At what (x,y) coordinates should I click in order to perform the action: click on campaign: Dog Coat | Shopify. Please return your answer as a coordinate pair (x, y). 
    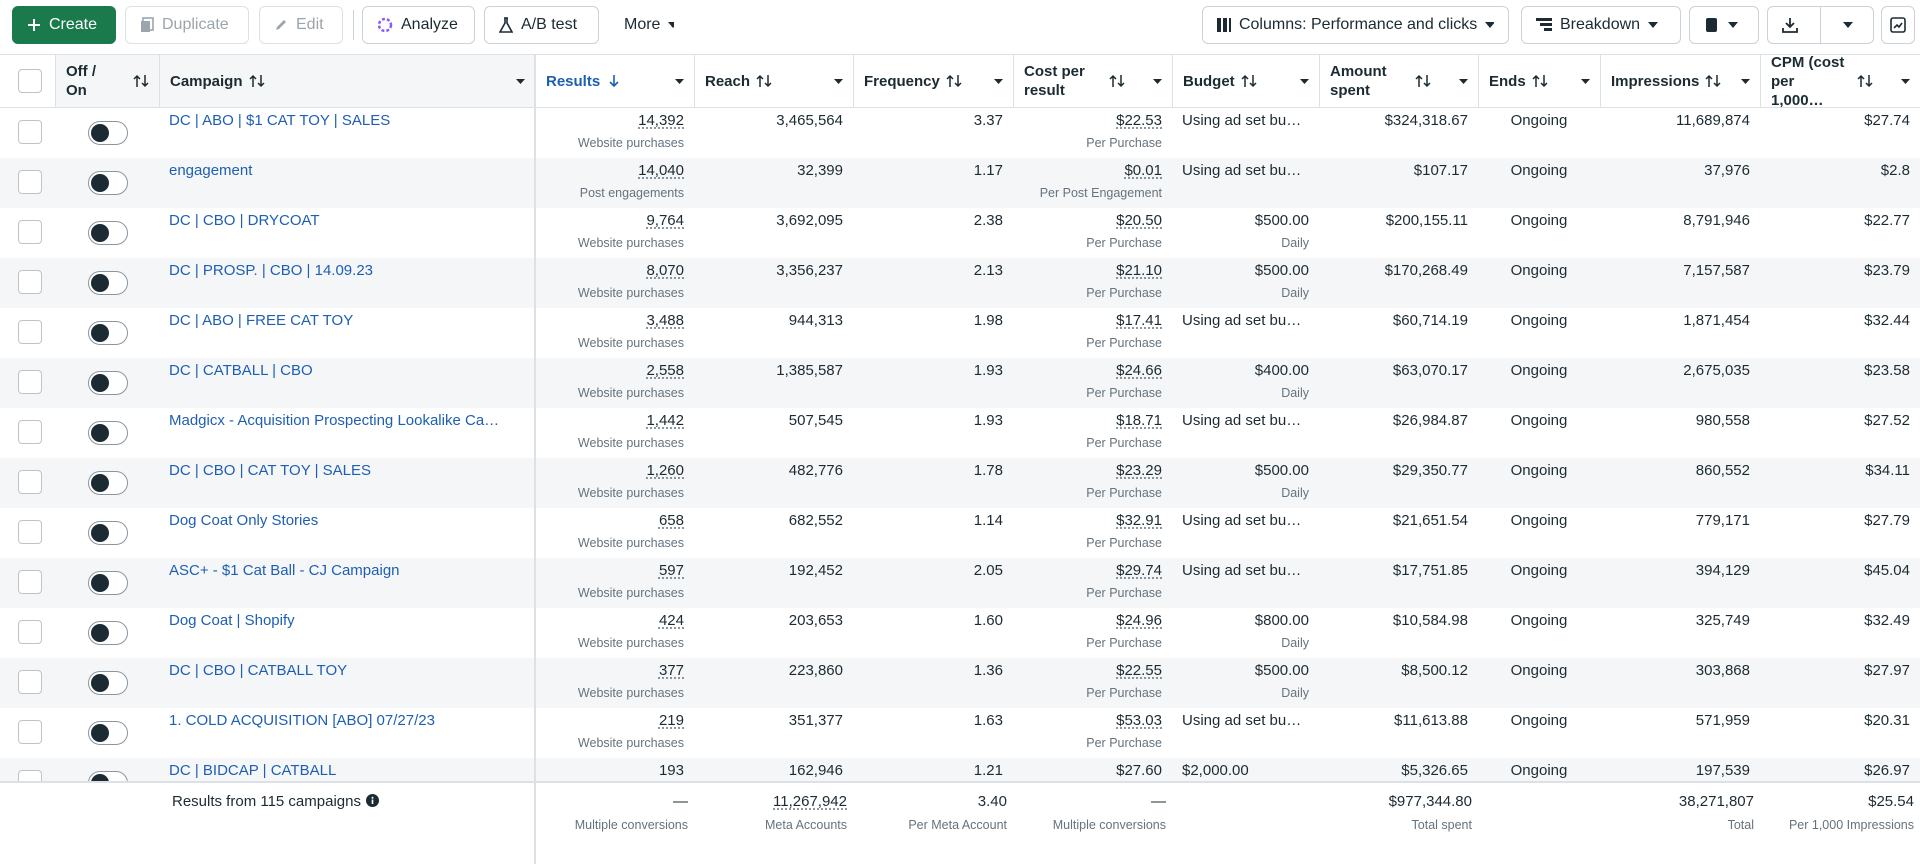
    Looking at the image, I should click on (232, 620).